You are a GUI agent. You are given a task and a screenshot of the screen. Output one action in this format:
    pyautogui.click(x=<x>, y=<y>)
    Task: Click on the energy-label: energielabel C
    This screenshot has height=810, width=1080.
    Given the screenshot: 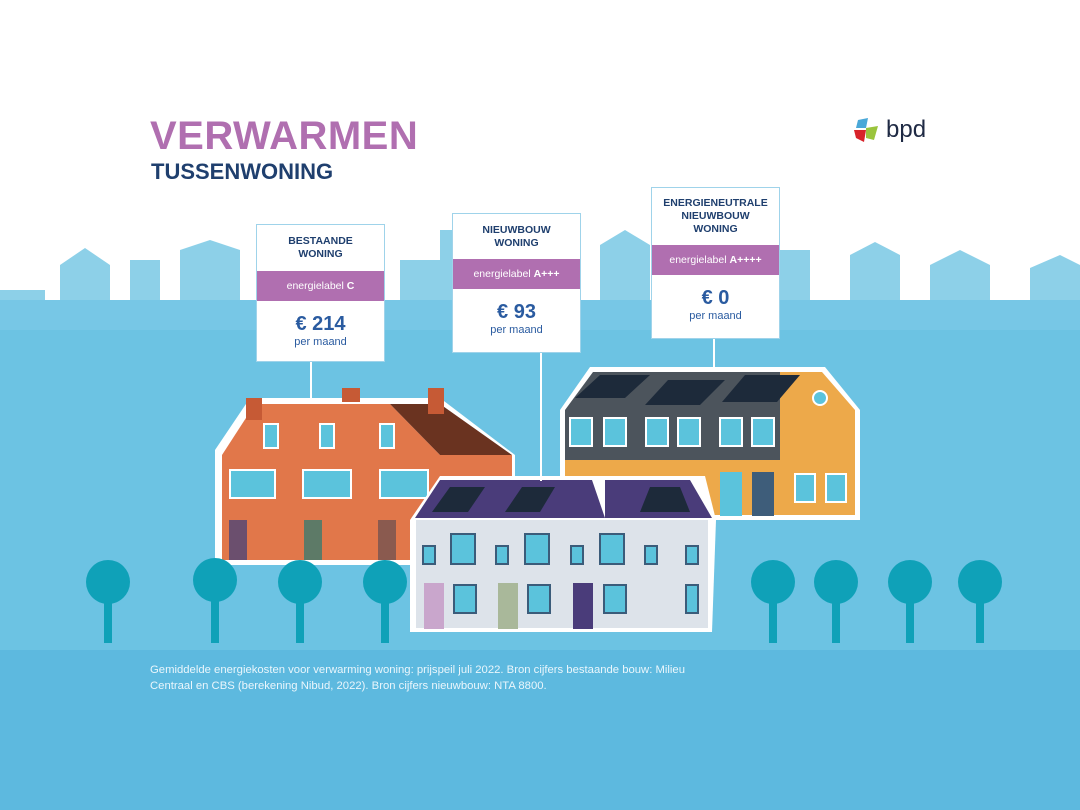 What is the action you would take?
    pyautogui.click(x=320, y=286)
    